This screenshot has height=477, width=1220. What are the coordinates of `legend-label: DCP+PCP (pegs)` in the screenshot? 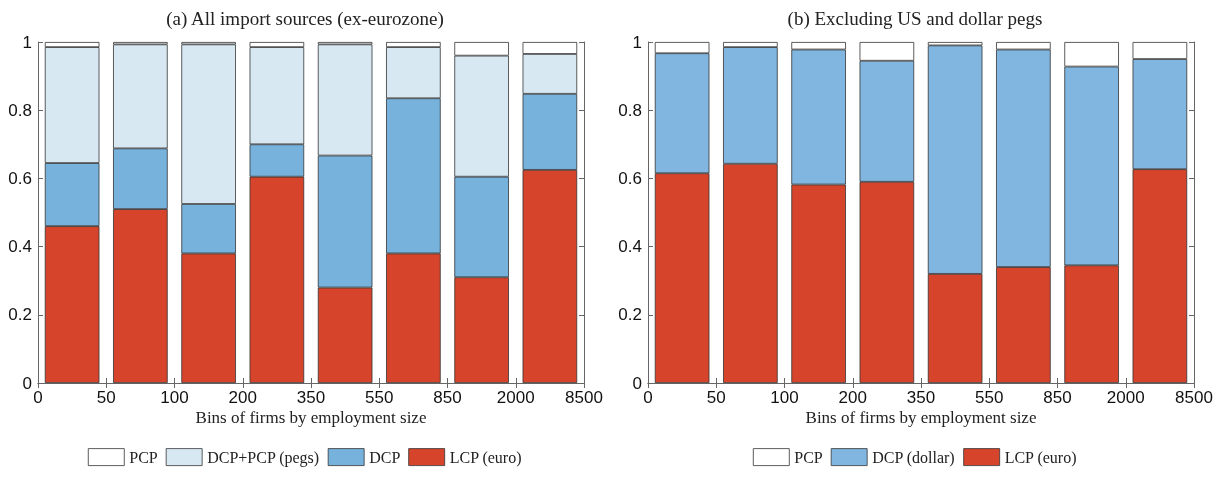 It's located at (263, 457).